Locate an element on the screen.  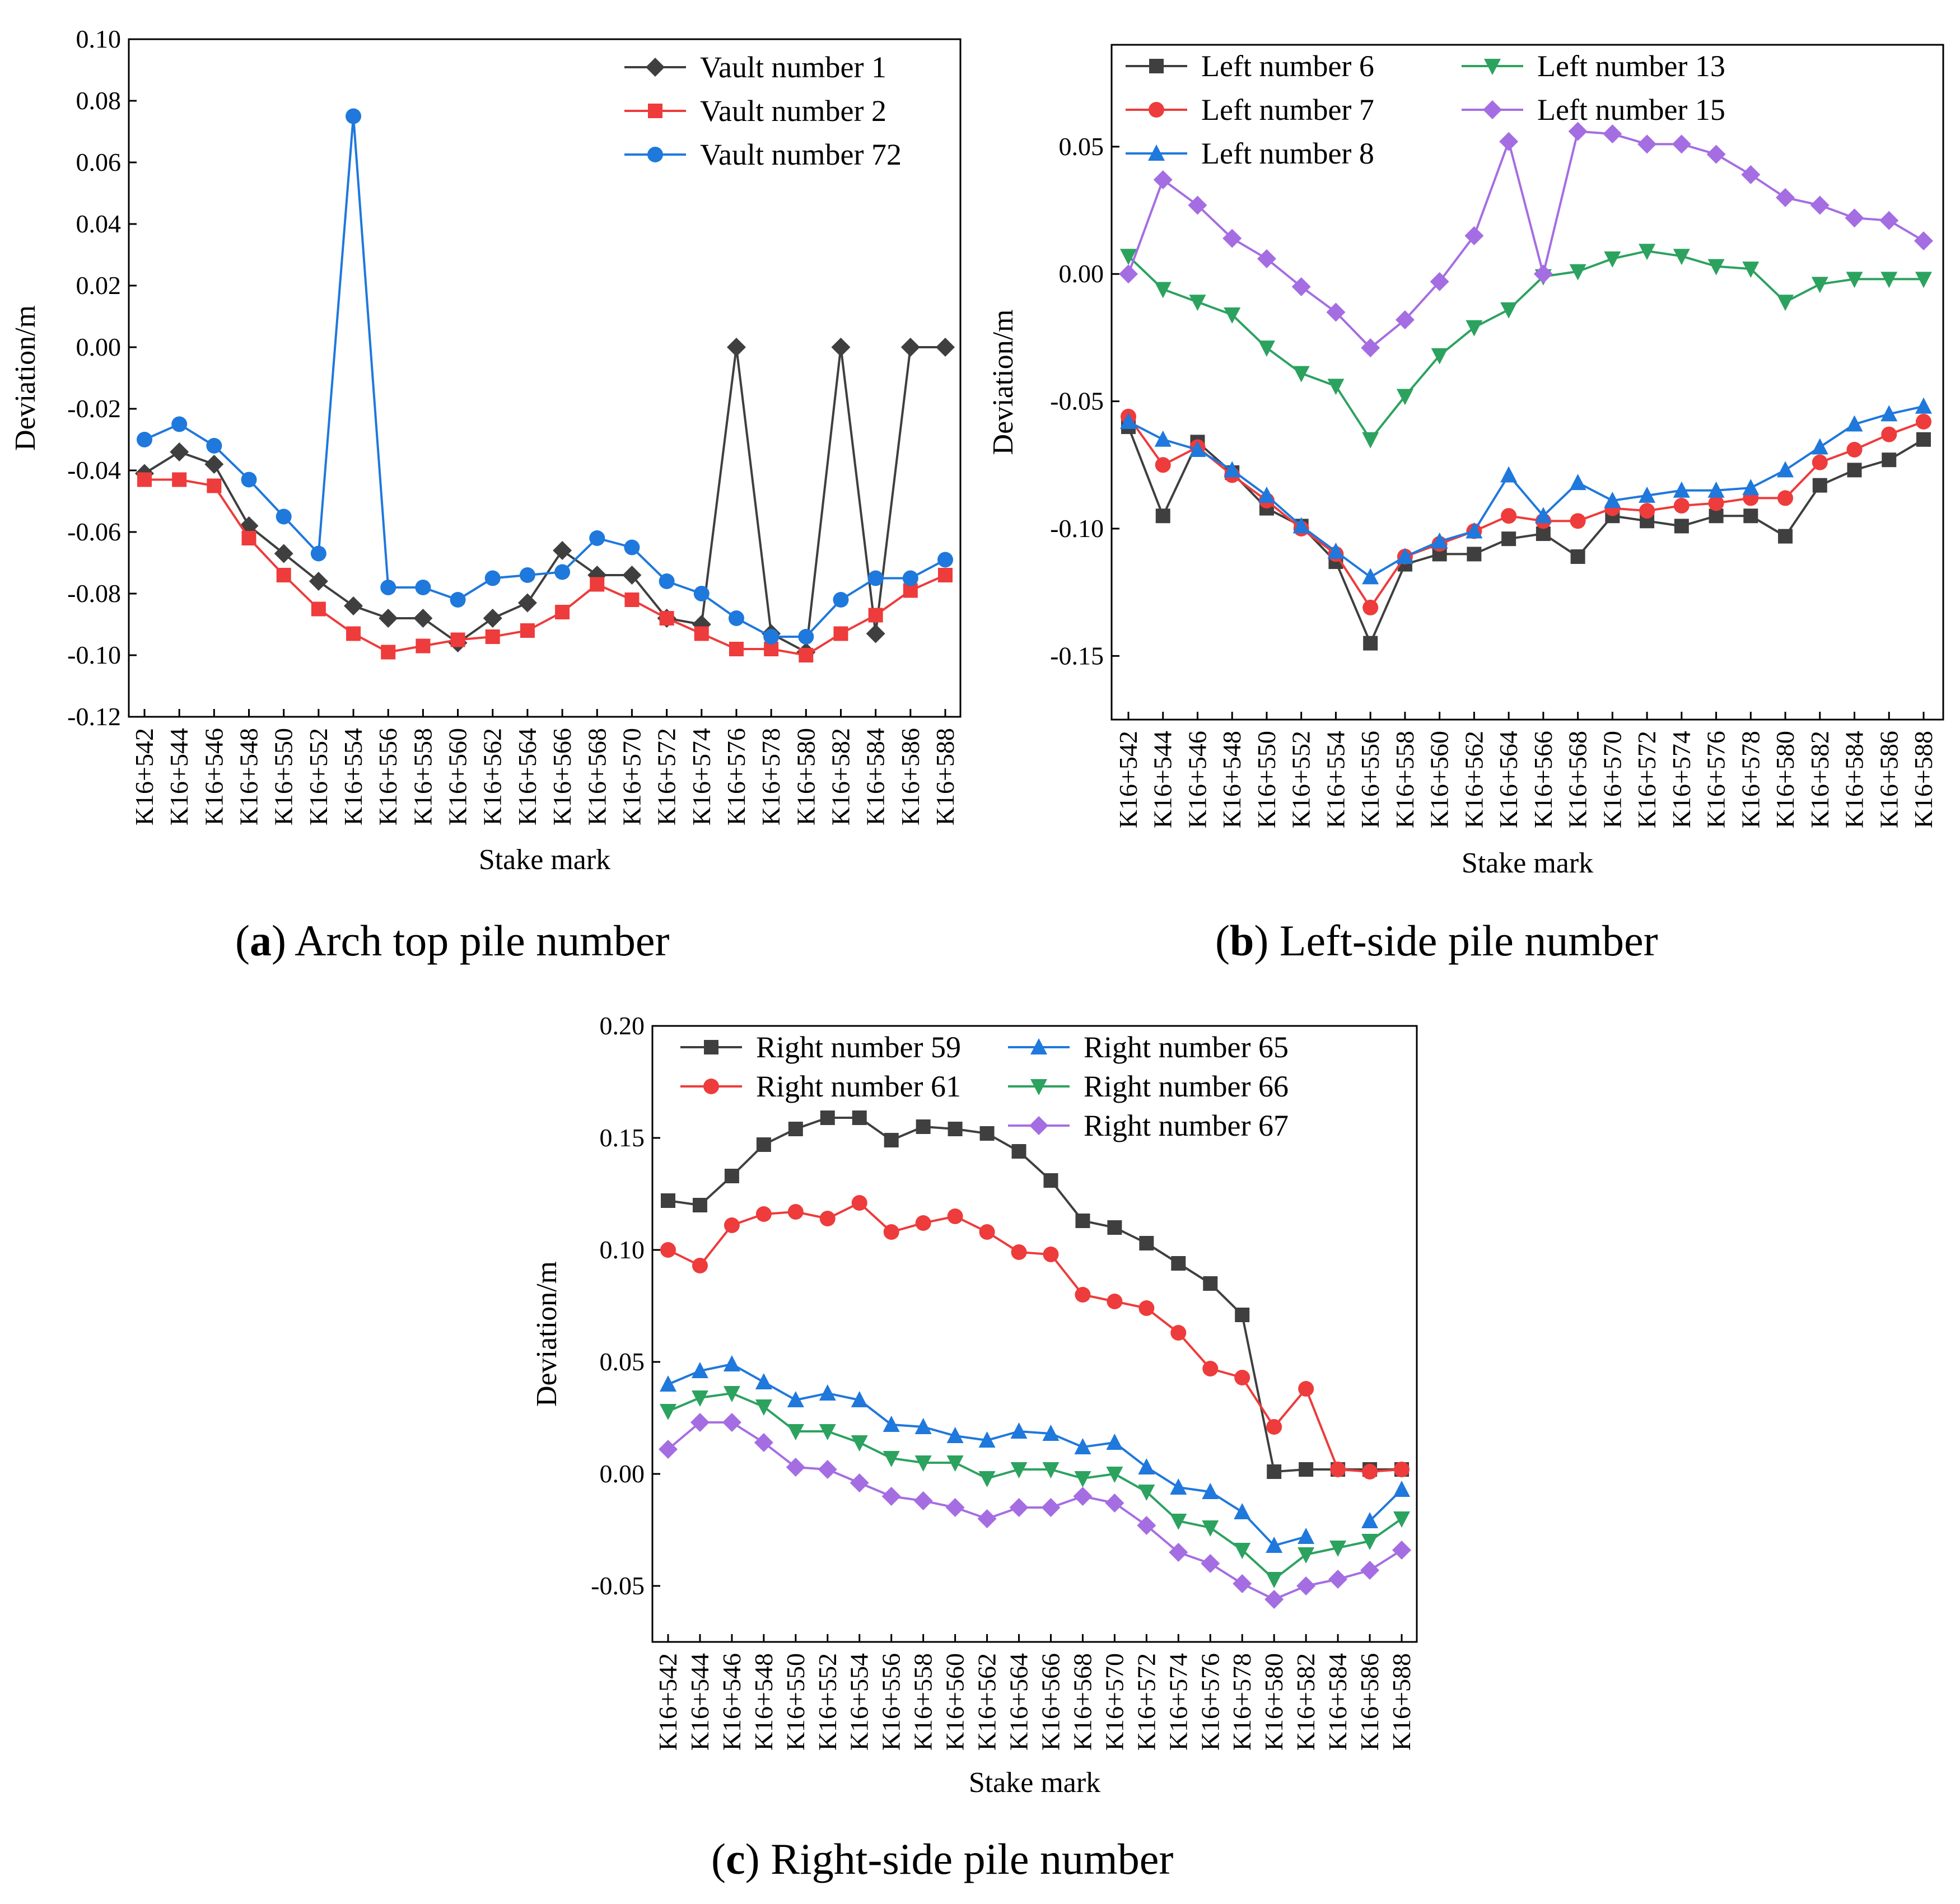
legend-label: Left number 7 is located at coordinates (1288, 110).